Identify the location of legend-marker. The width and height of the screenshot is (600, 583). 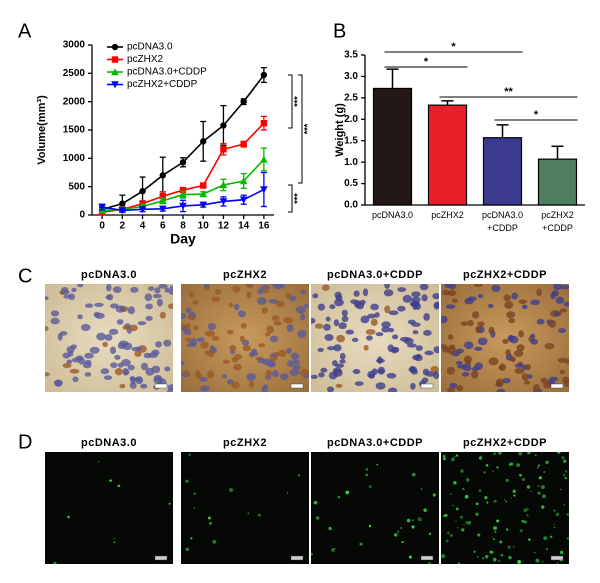
(115, 47).